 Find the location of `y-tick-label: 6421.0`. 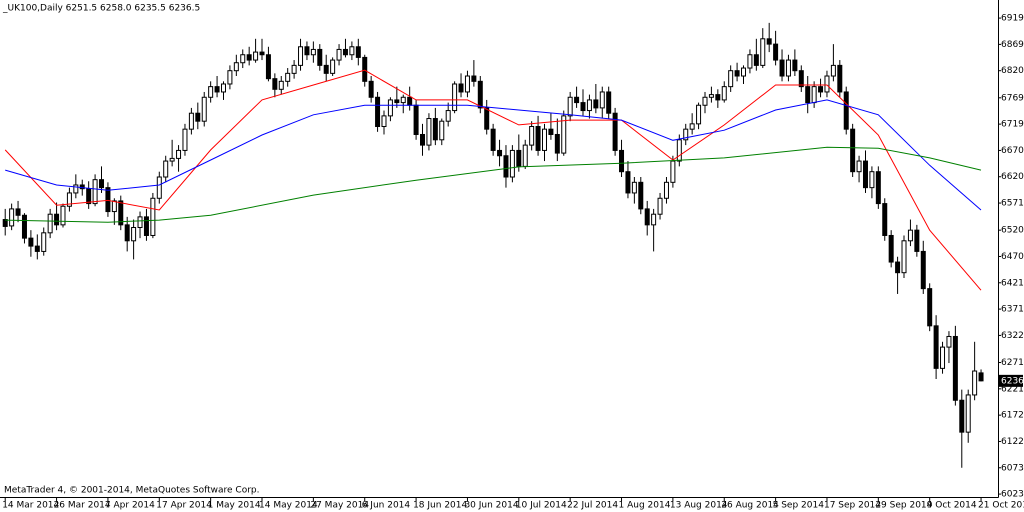

y-tick-label: 6421.0 is located at coordinates (1012, 283).